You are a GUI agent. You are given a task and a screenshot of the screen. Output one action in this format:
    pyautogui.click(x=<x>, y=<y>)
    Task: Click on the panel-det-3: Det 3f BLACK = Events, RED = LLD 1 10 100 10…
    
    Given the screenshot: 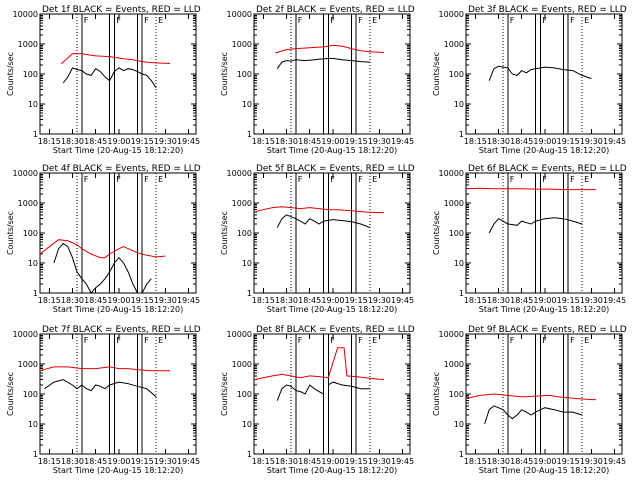 What is the action you would take?
    pyautogui.click(x=529, y=80)
    